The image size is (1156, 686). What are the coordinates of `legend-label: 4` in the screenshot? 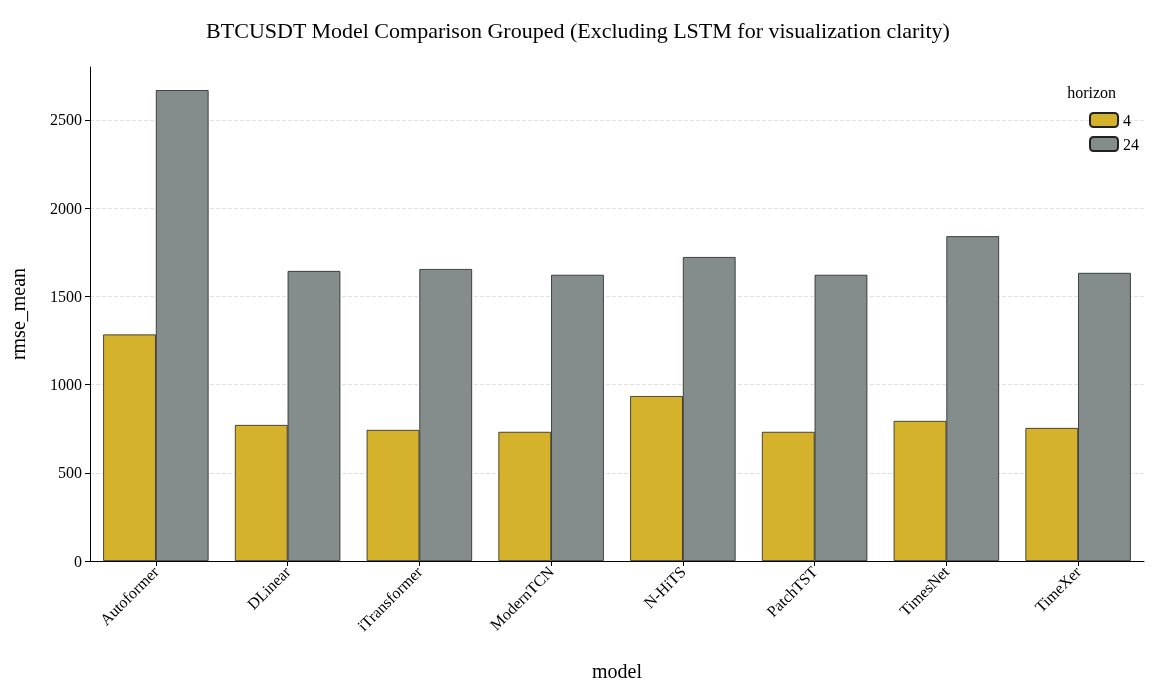 It's located at (1127, 120).